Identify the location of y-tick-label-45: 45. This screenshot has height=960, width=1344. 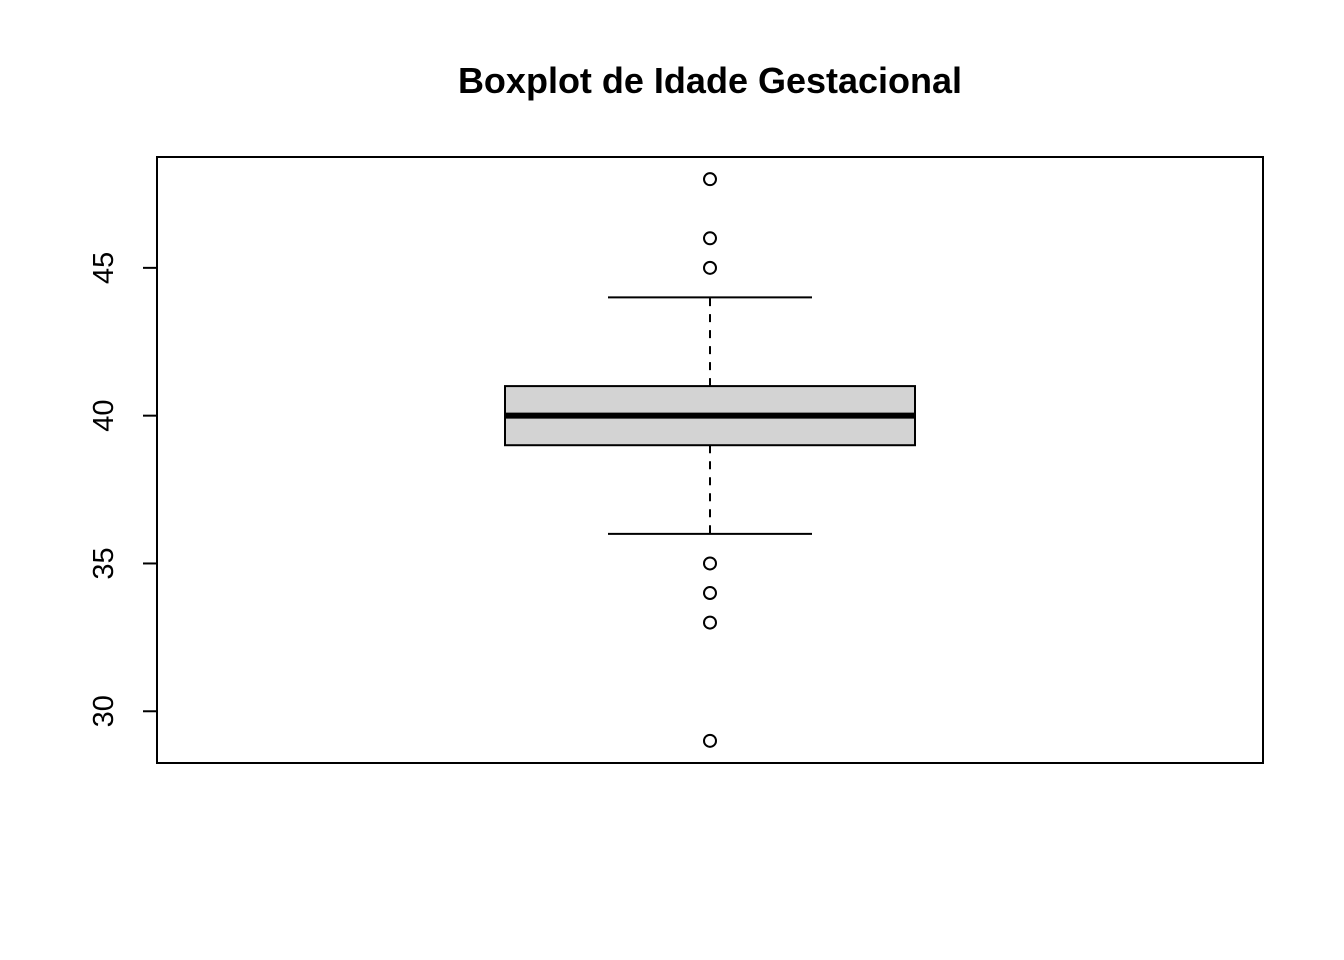
(104, 268).